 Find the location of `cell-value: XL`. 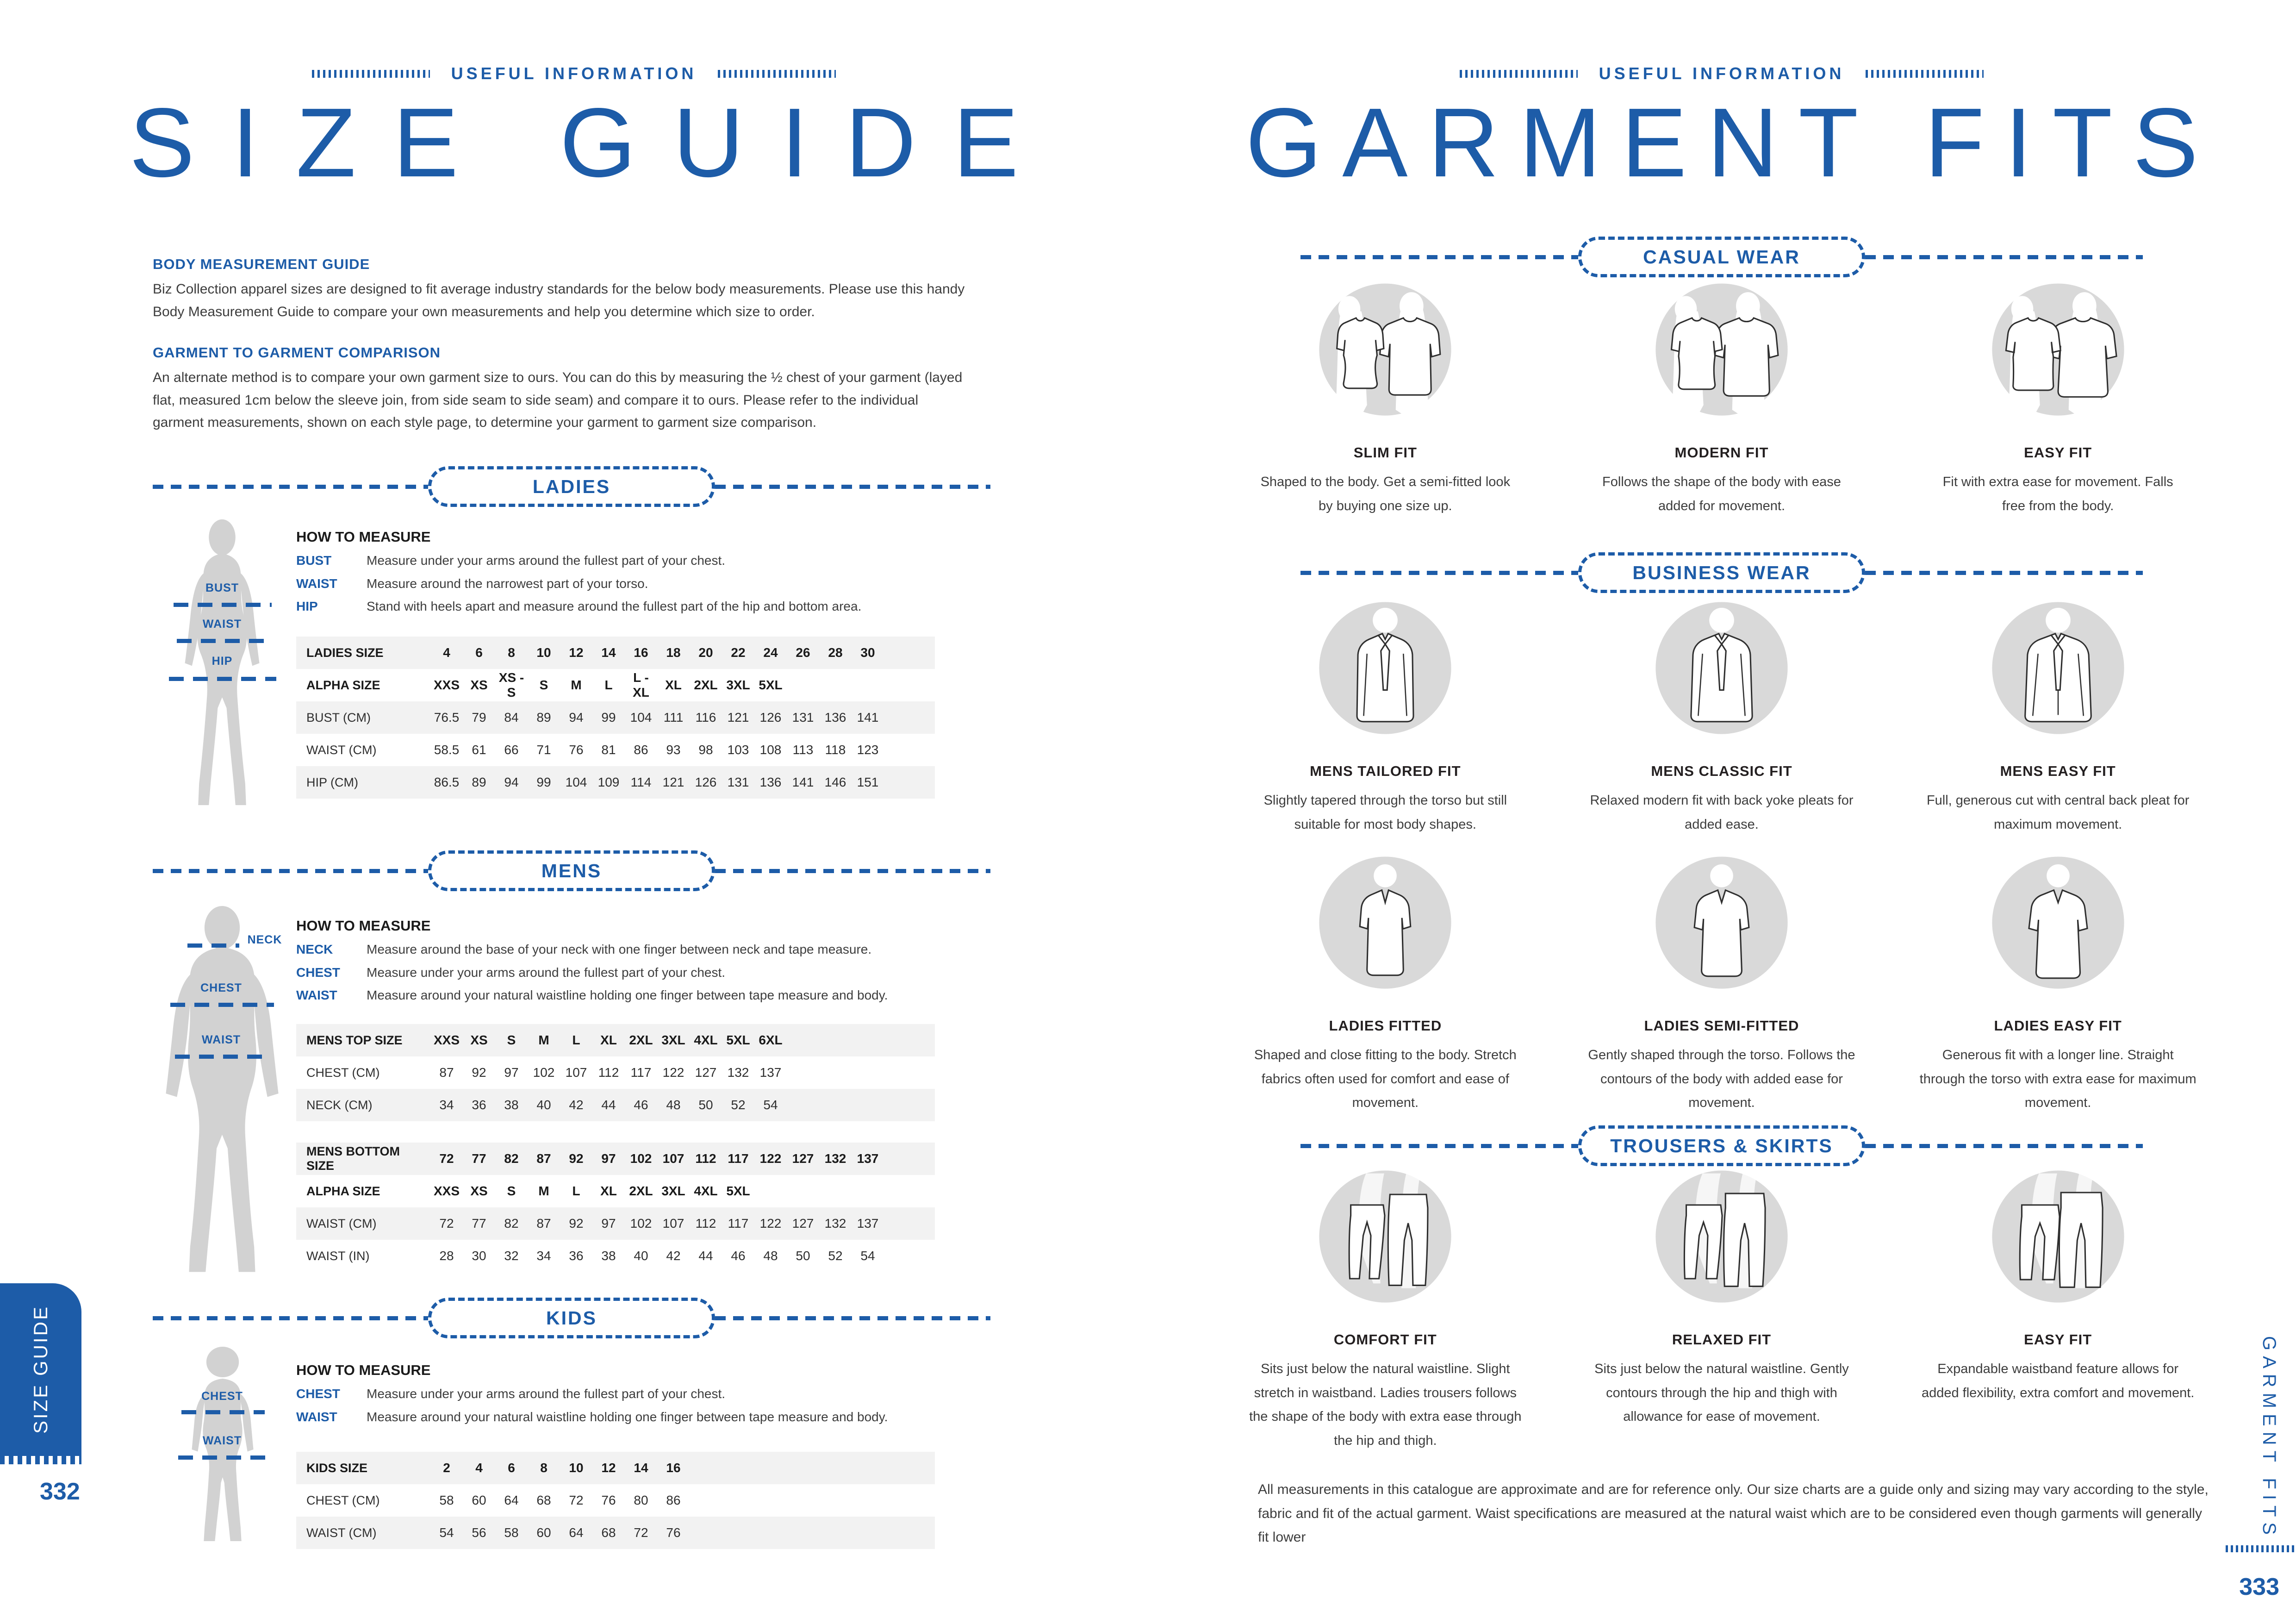

cell-value: XL is located at coordinates (608, 1191).